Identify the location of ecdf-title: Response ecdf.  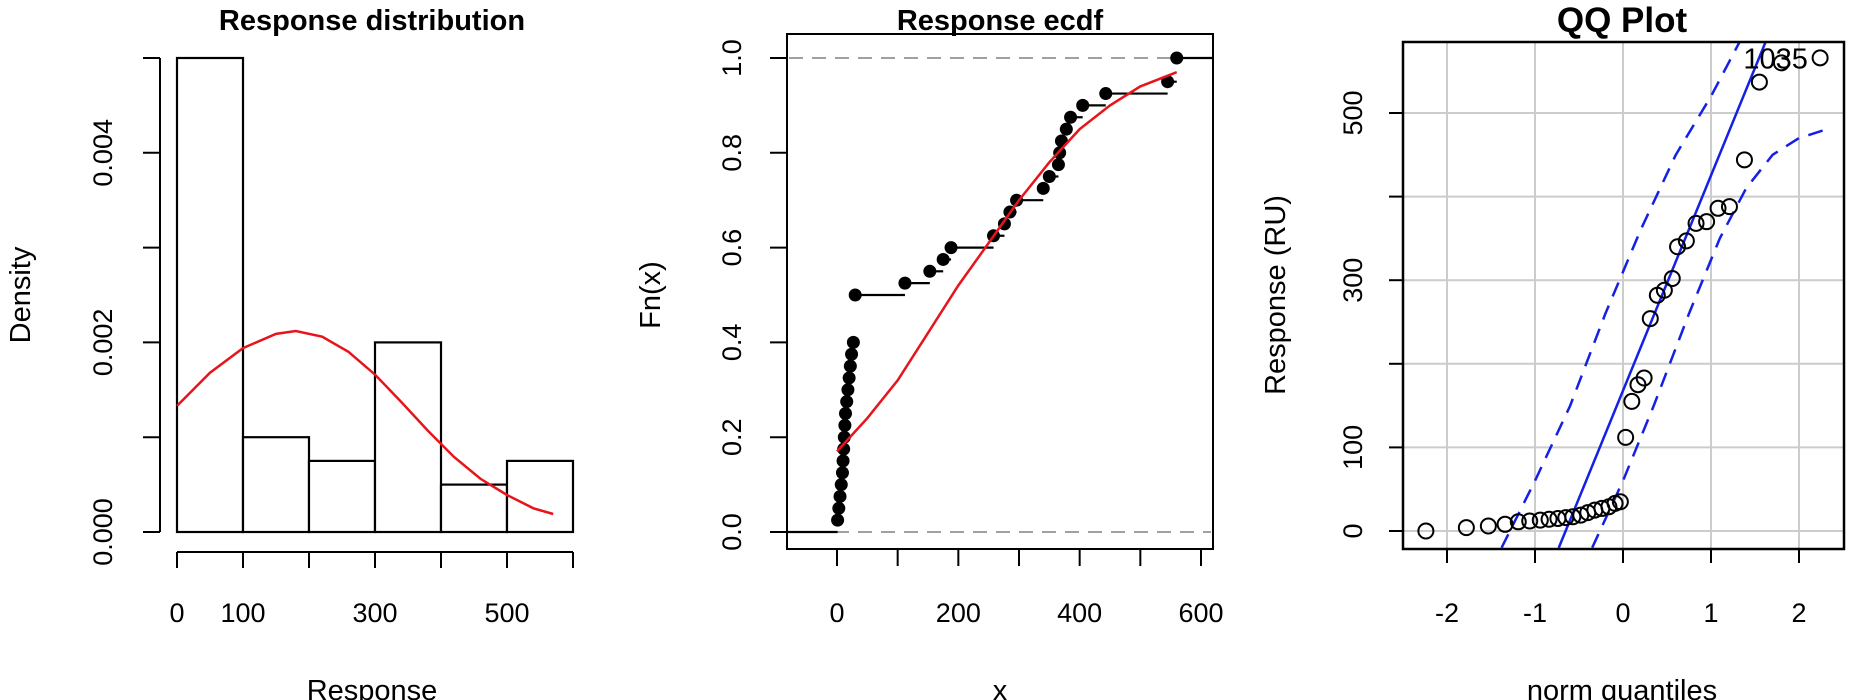
(1000, 21).